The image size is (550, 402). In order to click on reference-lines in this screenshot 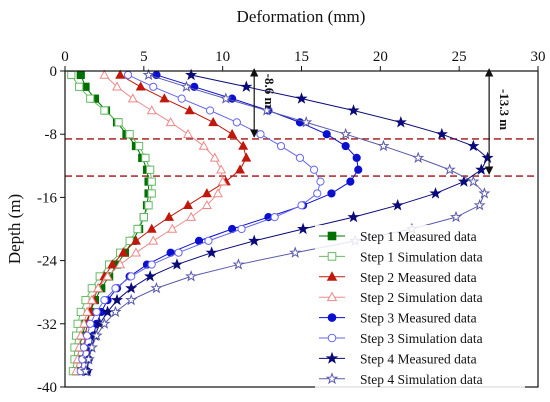, I will do `click(301, 157)`.